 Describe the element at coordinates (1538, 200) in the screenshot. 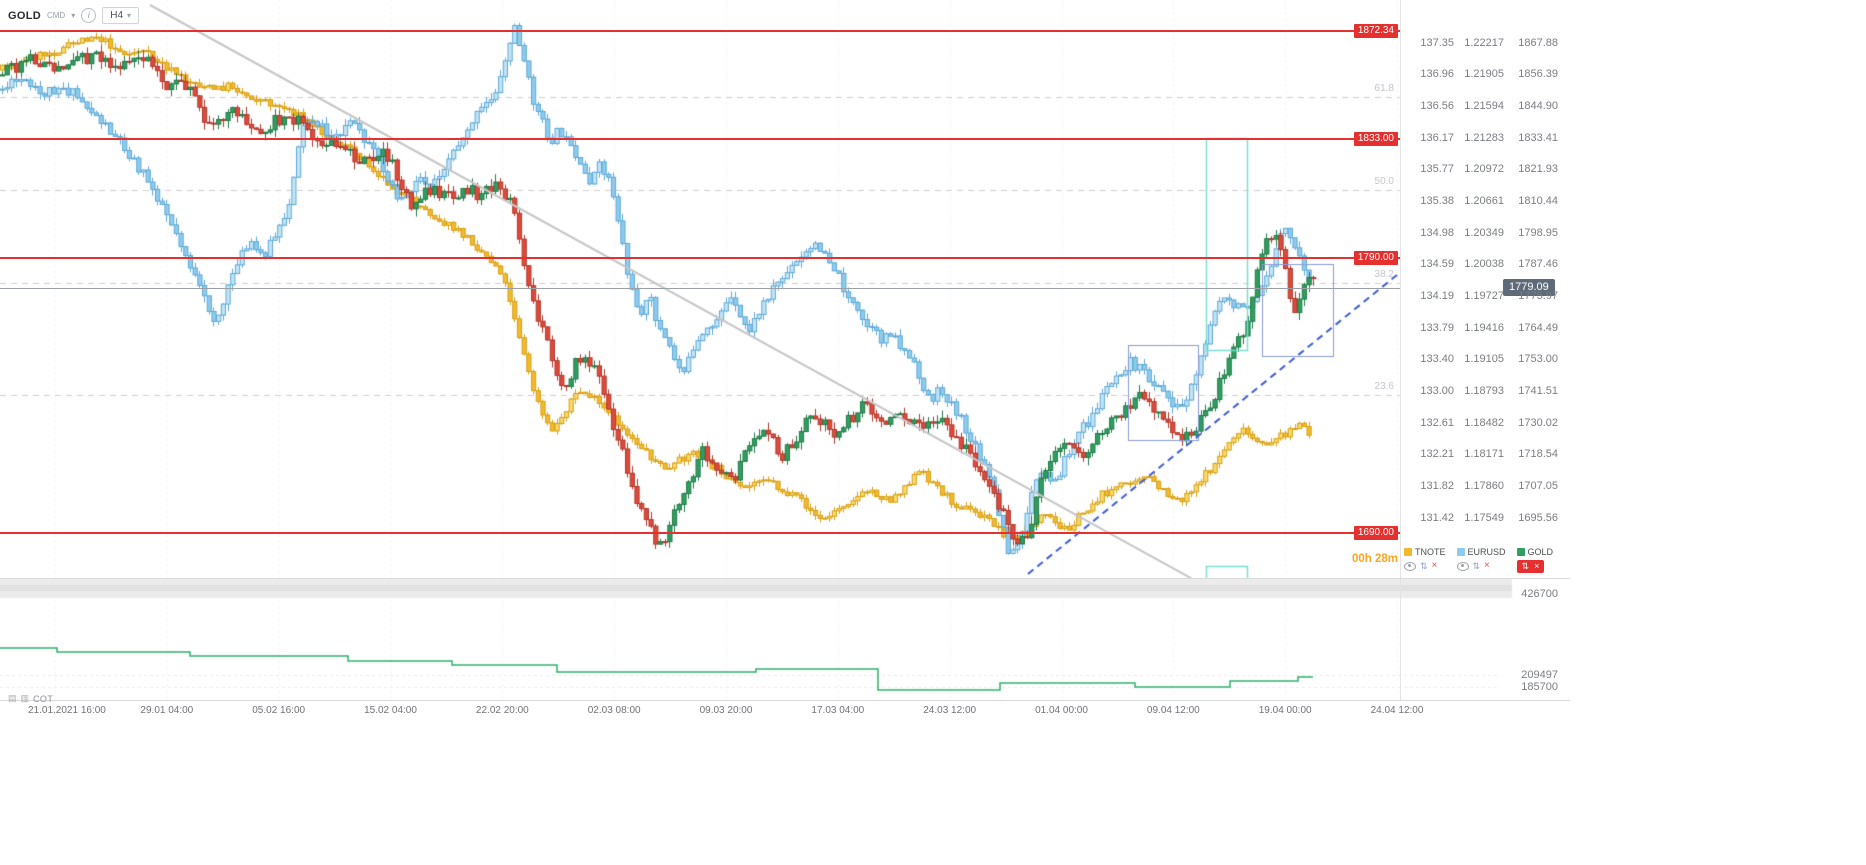

I see `axis-value: 1810.44` at that location.